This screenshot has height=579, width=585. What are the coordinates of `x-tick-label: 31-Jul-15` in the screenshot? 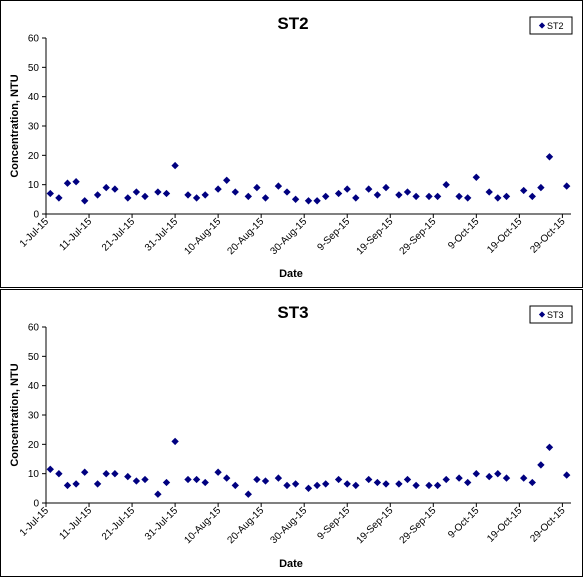 It's located at (162, 235).